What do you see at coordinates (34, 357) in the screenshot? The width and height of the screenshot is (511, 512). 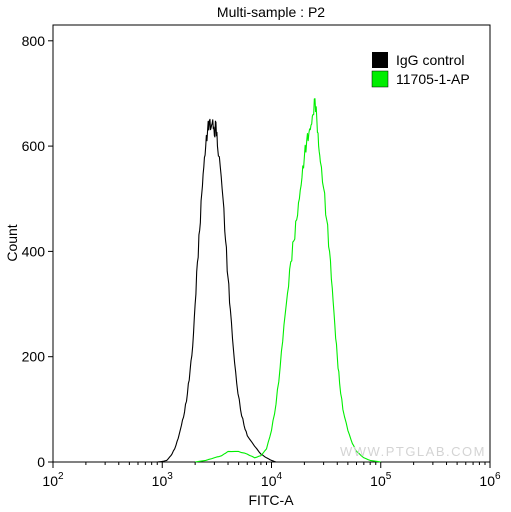 I see `y-tick-label: 200` at bounding box center [34, 357].